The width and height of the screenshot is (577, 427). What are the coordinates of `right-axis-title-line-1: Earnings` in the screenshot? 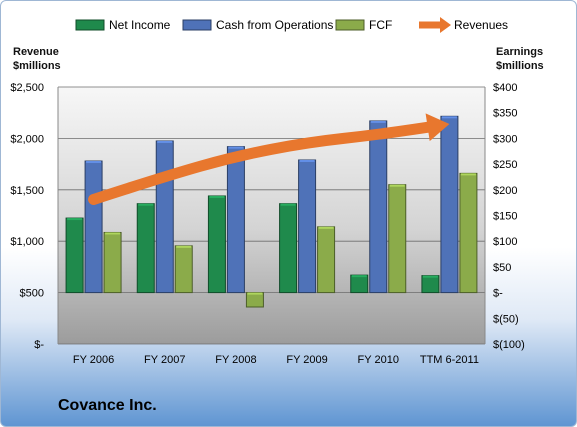 It's located at (520, 52).